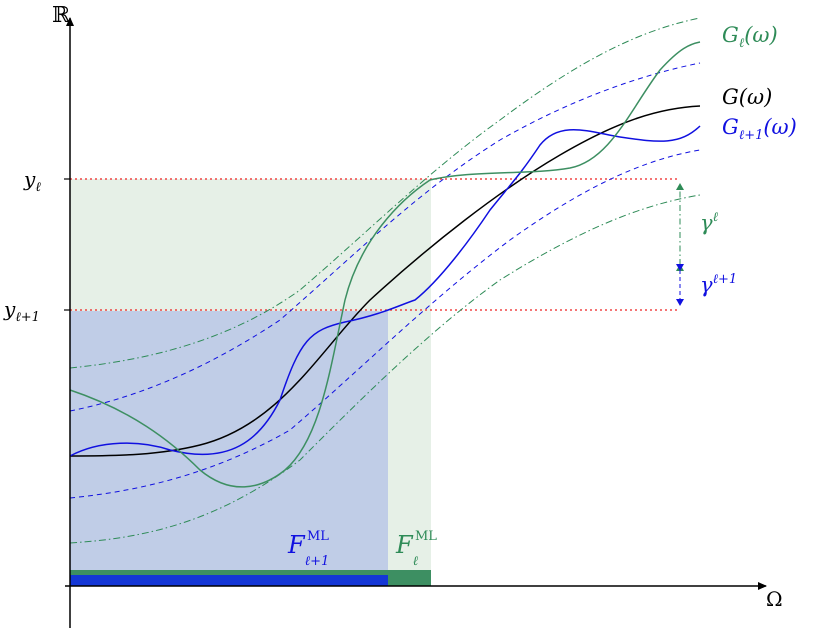 The width and height of the screenshot is (814, 630). Describe the element at coordinates (318, 536) in the screenshot. I see `label-F-l1-sup: ML` at that location.